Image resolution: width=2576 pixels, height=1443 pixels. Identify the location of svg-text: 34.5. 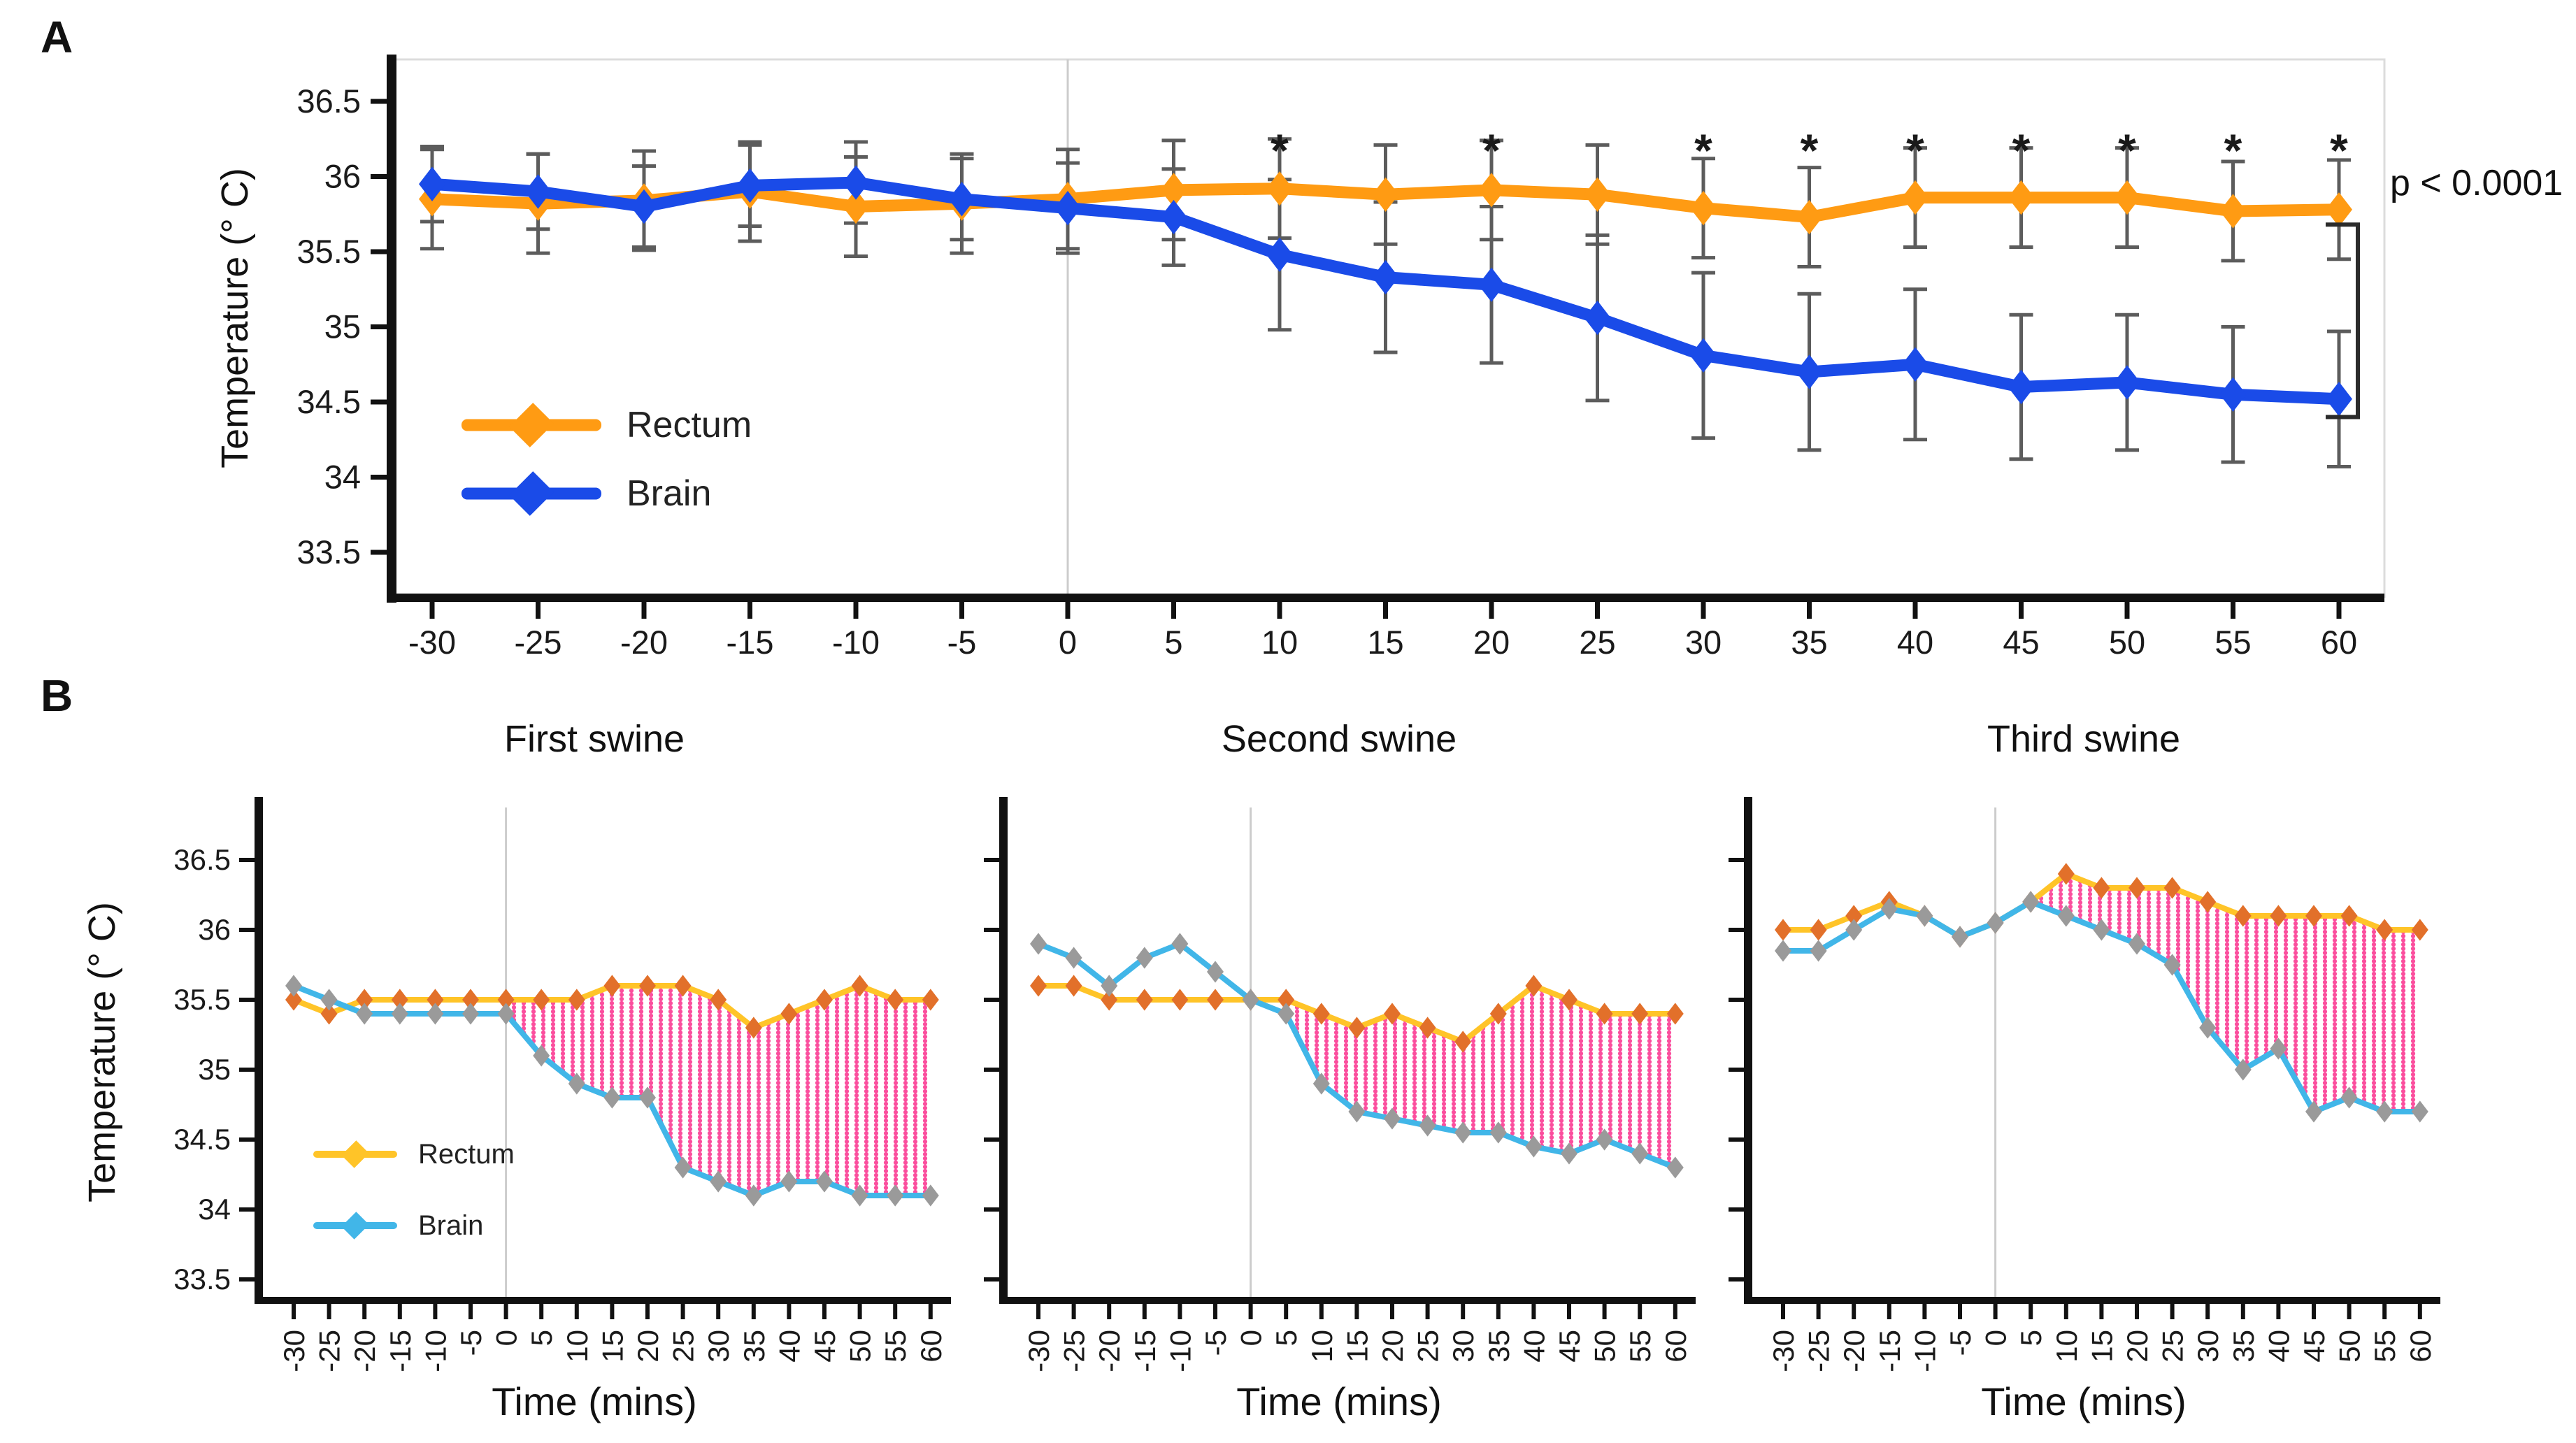
(329, 402).